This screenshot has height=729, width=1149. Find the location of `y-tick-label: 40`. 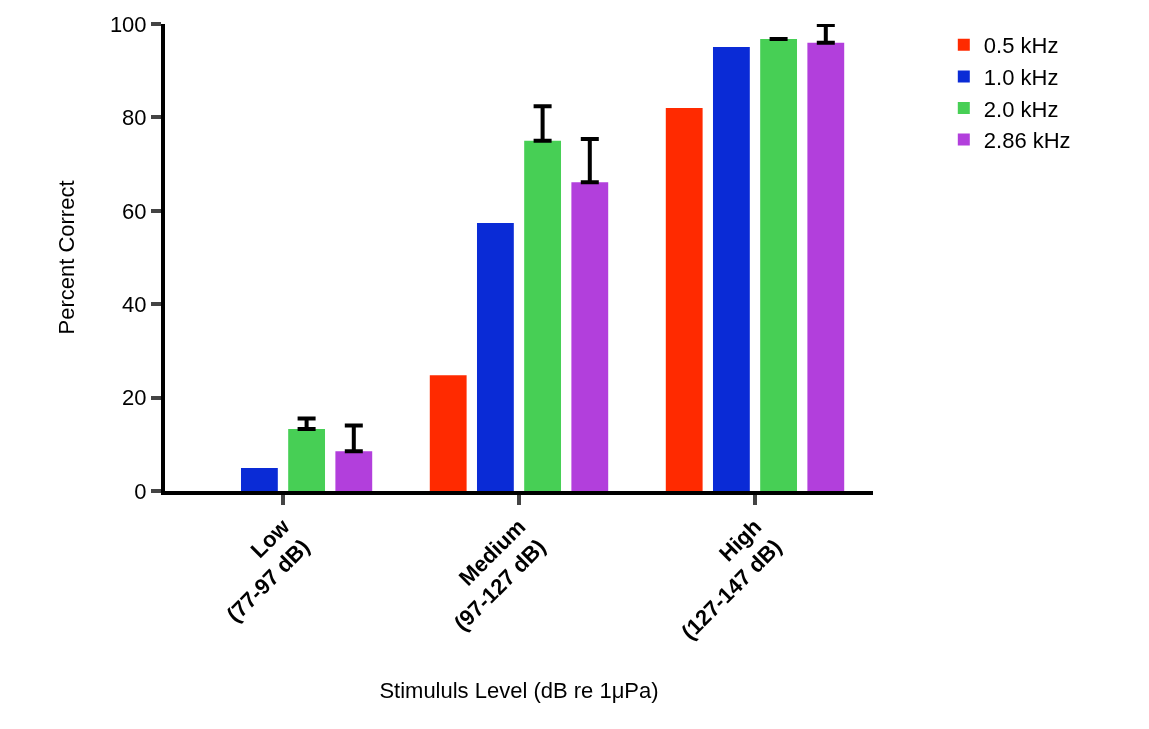

y-tick-label: 40 is located at coordinates (134, 304).